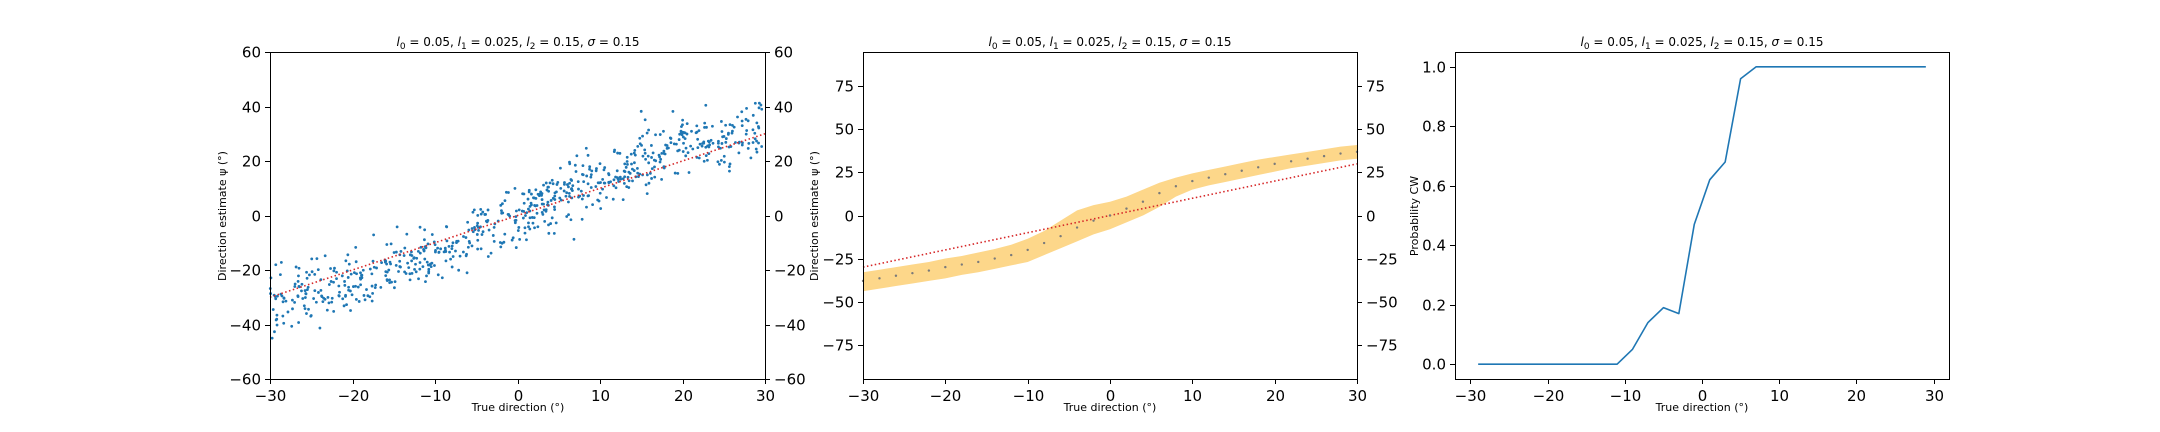  I want to click on y-tick-label: 75, so click(844, 87).